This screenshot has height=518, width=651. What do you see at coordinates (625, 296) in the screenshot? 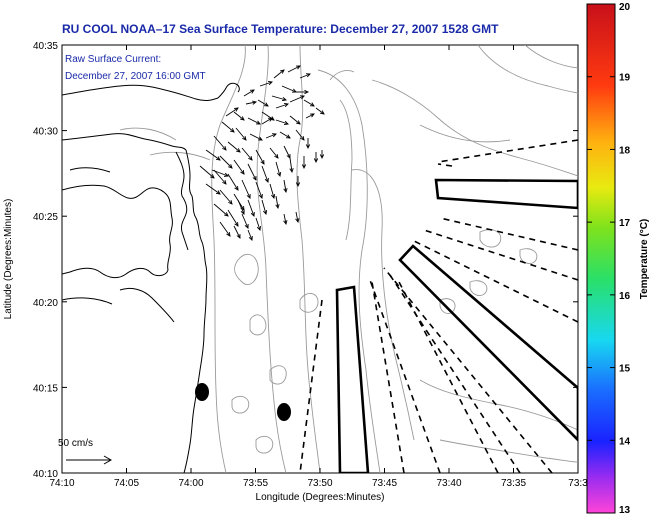
I see `colorbar-tick-label: 16` at bounding box center [625, 296].